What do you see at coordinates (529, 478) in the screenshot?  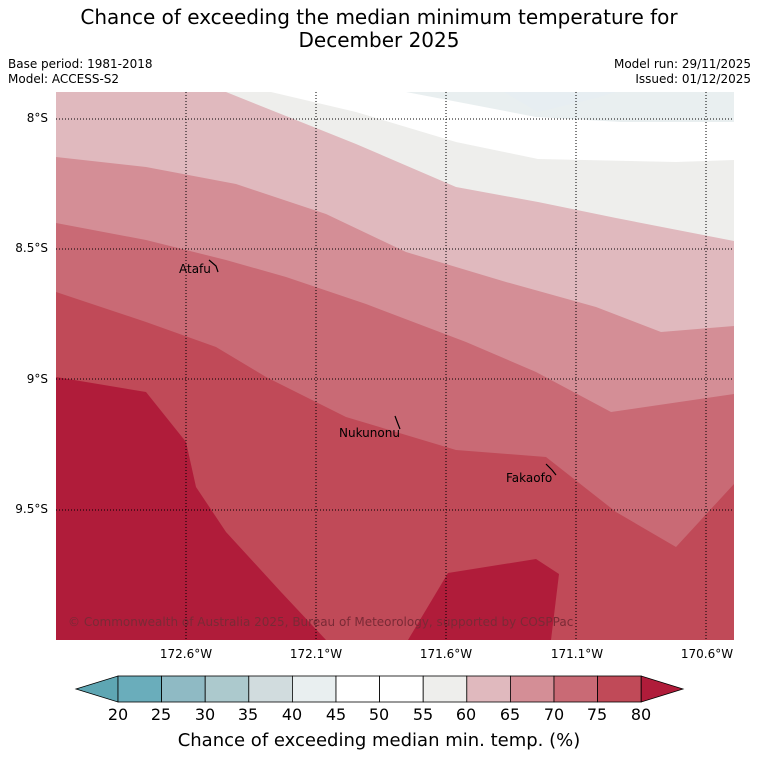 I see `town-fakaofo: Fakaofo` at bounding box center [529, 478].